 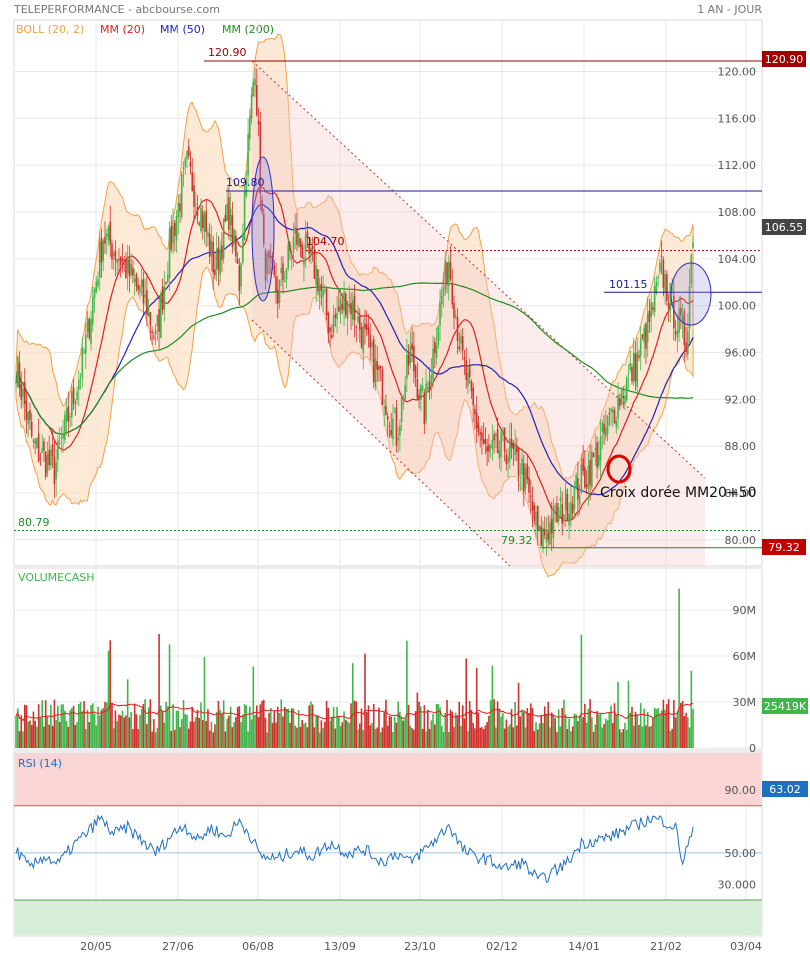 What do you see at coordinates (741, 399) in the screenshot?
I see `price-tick-label: 92.00` at bounding box center [741, 399].